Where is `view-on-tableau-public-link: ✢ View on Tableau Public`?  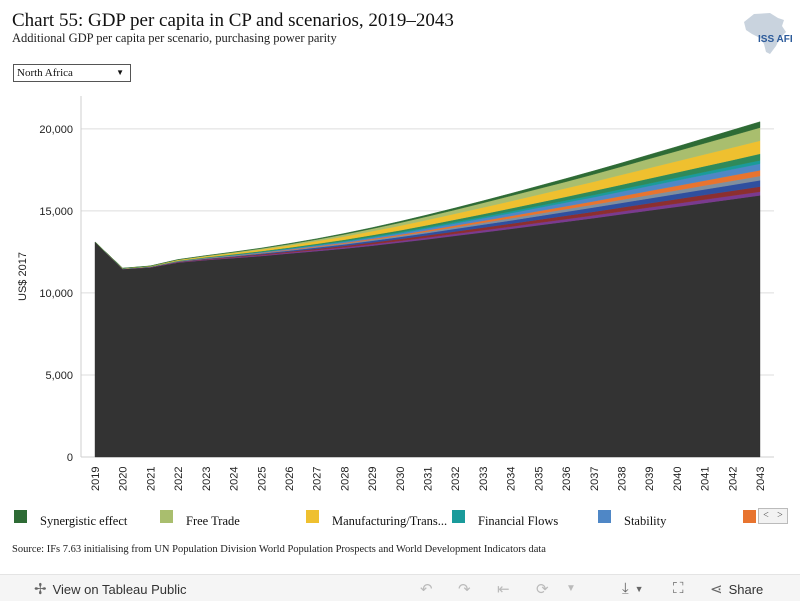 view-on-tableau-public-link: ✢ View on Tableau Public is located at coordinates (110, 589).